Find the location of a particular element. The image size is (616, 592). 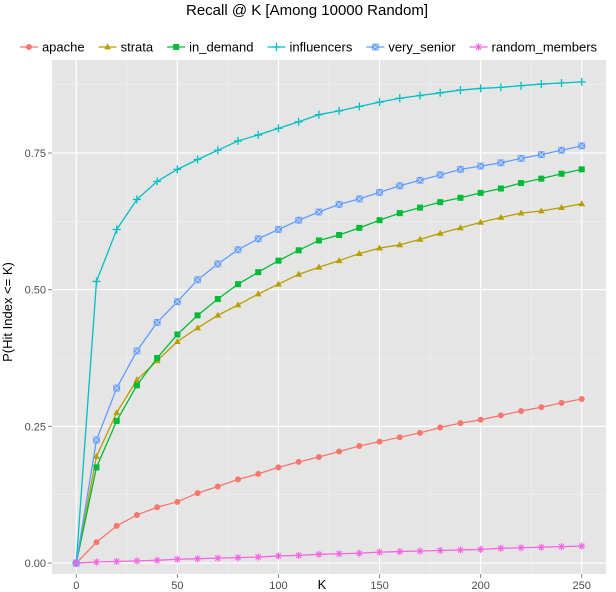

x-tick-label: 150 is located at coordinates (379, 586).